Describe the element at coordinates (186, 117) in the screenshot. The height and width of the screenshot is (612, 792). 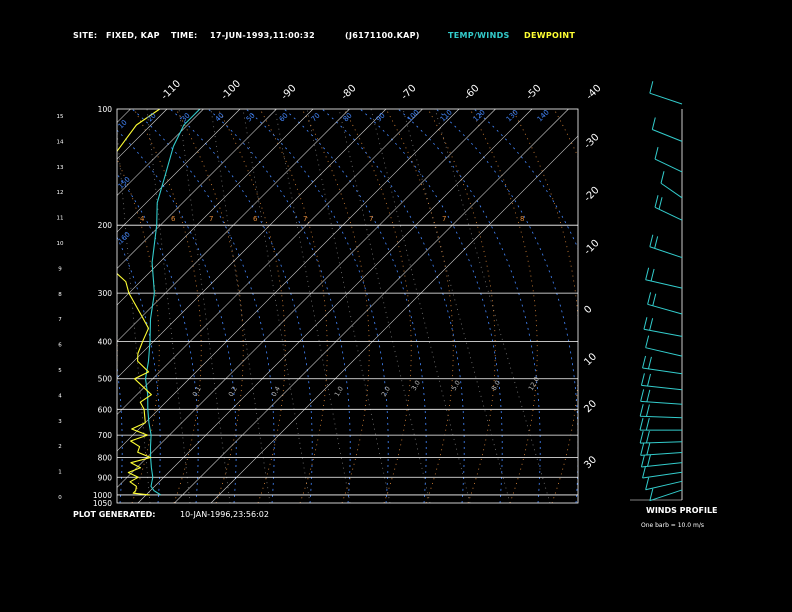
I see `moist-adiabat-label: 30` at that location.